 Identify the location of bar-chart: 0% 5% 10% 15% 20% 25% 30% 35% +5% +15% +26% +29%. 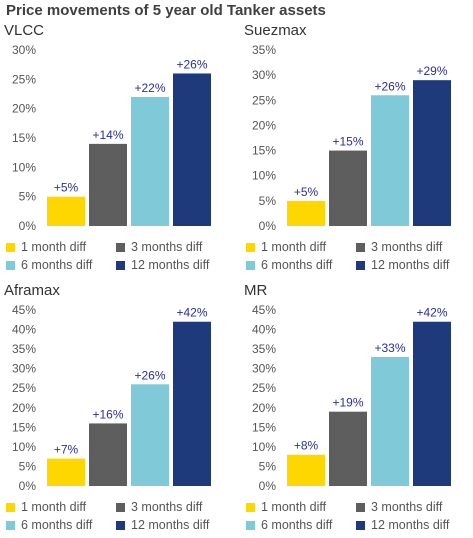
(351, 138).